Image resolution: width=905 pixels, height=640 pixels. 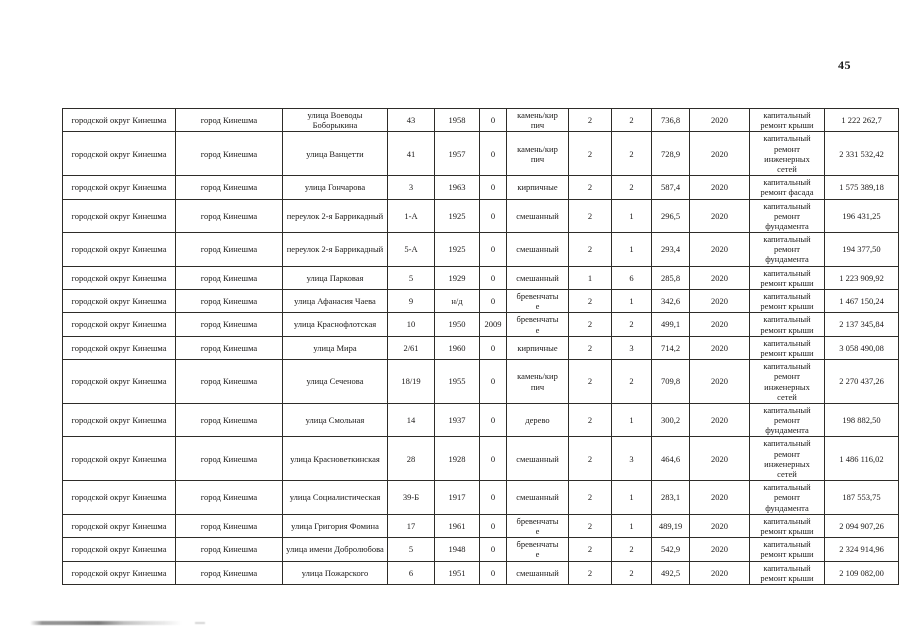 I want to click on cell-house-number: 28, so click(x=411, y=459).